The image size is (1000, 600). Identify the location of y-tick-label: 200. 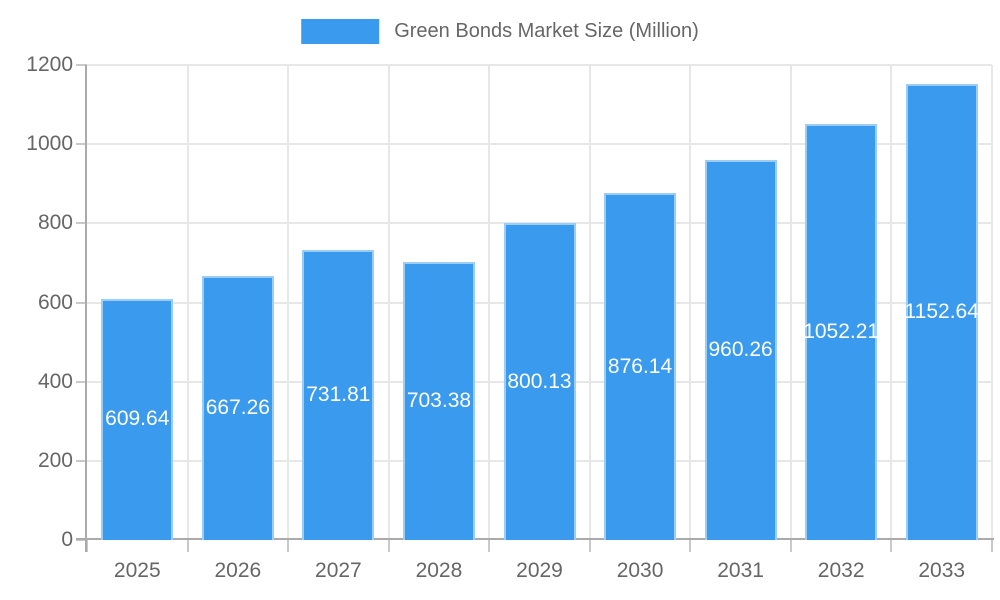
(55, 460).